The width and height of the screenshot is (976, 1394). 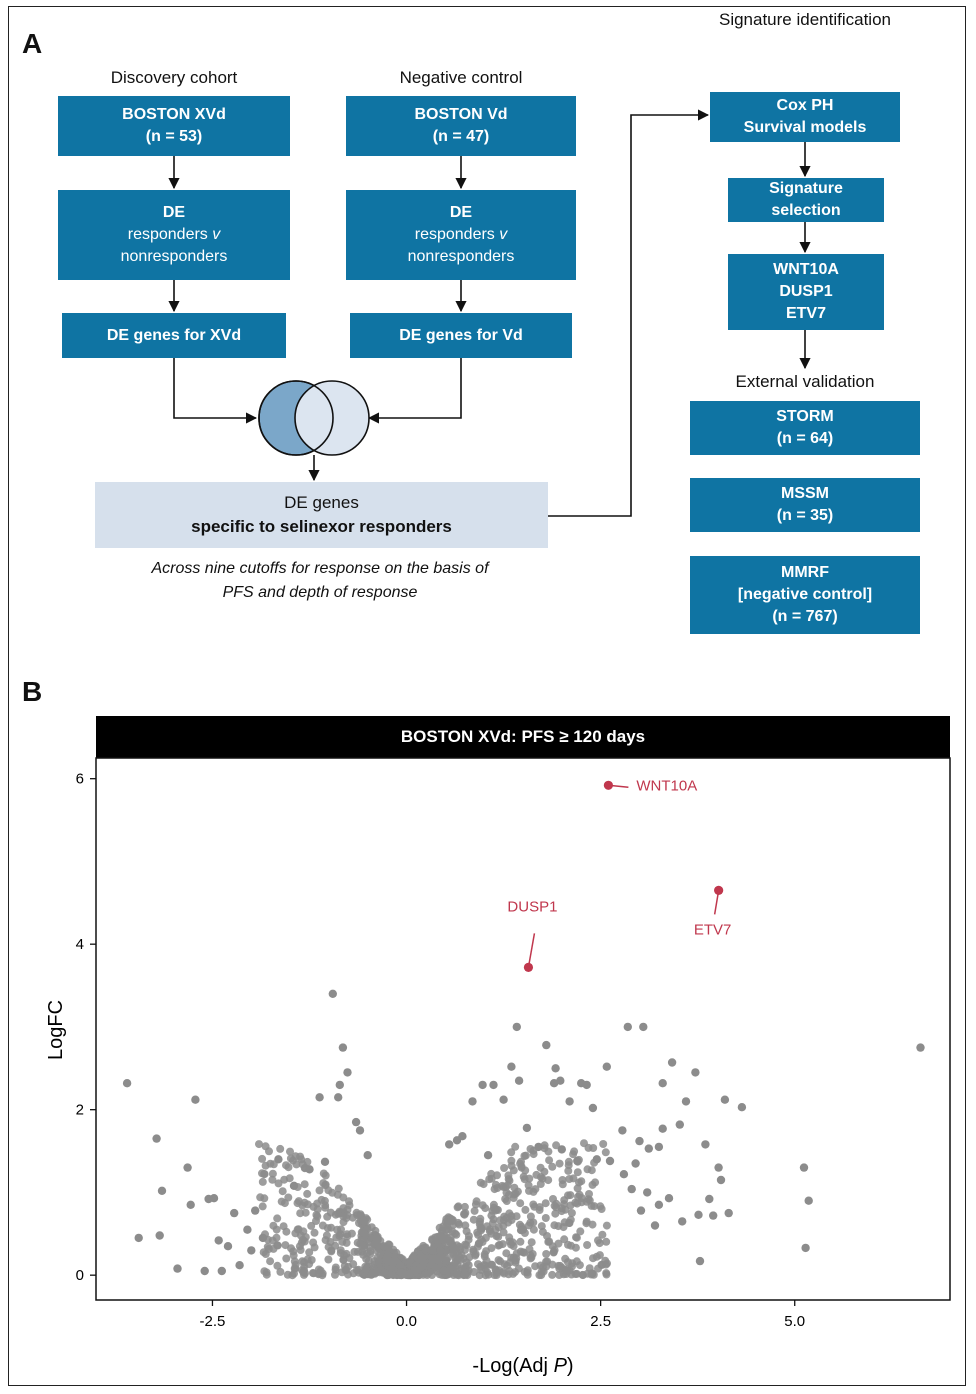 I want to click on external-validation-header: External validation, so click(x=805, y=381).